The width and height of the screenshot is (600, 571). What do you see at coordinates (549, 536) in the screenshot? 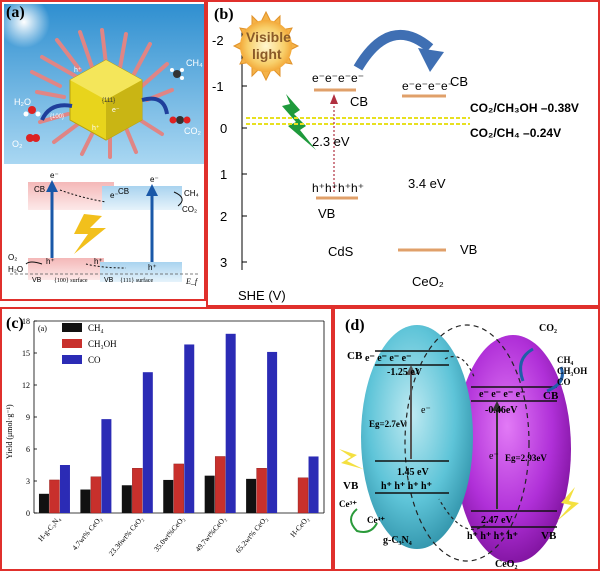
I see `ceo2-d-vb: VB` at bounding box center [549, 536].